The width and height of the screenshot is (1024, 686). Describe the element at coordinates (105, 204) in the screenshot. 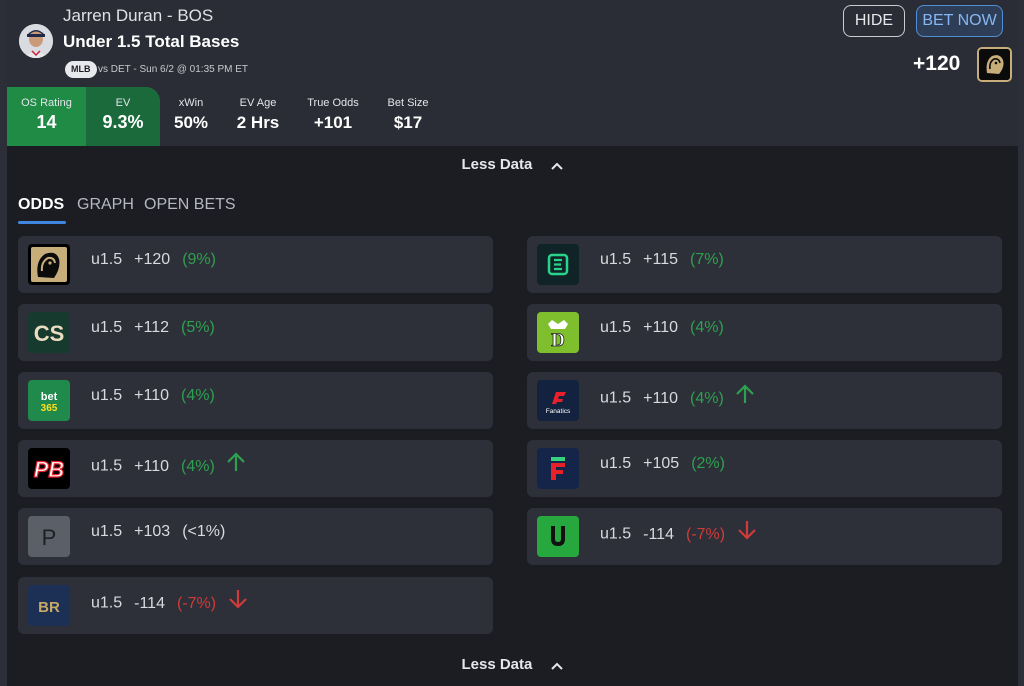

I see `tab-graph: GRAPH` at that location.